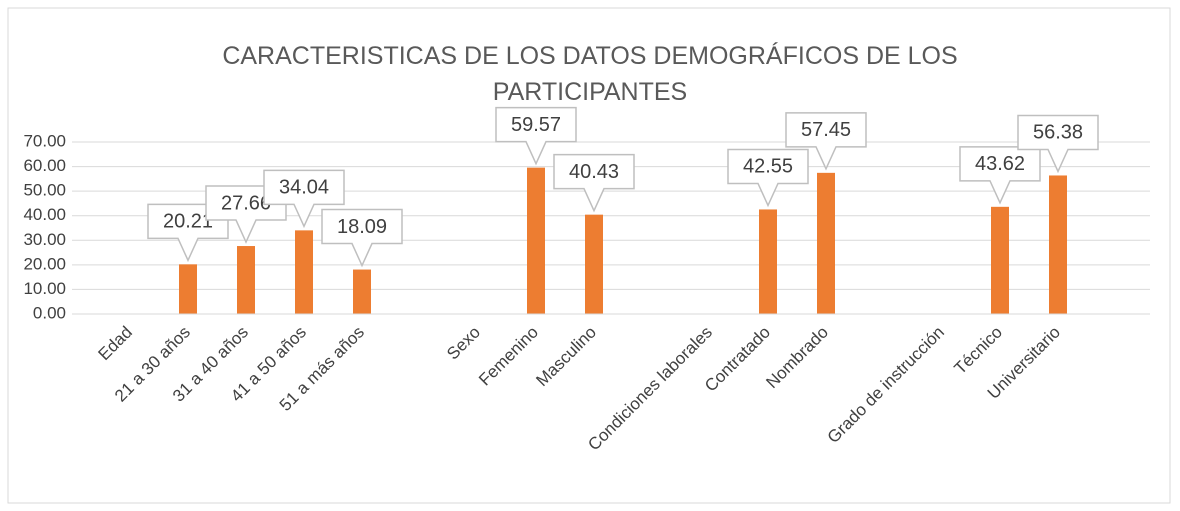 The image size is (1180, 511). I want to click on y-tick-label: 60.00, so click(44, 165).